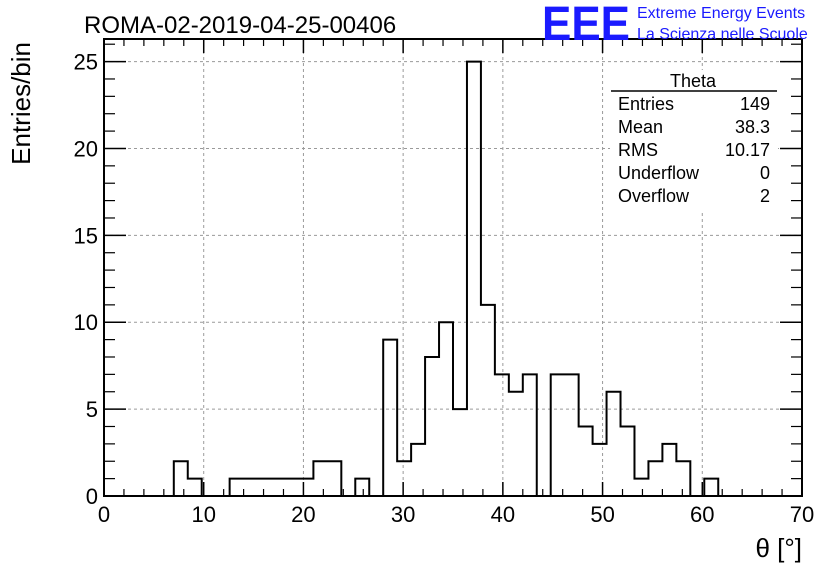 The width and height of the screenshot is (836, 572). Describe the element at coordinates (86, 279) in the screenshot. I see `y-tick-labels: 0 5 10 15 20 25` at that location.